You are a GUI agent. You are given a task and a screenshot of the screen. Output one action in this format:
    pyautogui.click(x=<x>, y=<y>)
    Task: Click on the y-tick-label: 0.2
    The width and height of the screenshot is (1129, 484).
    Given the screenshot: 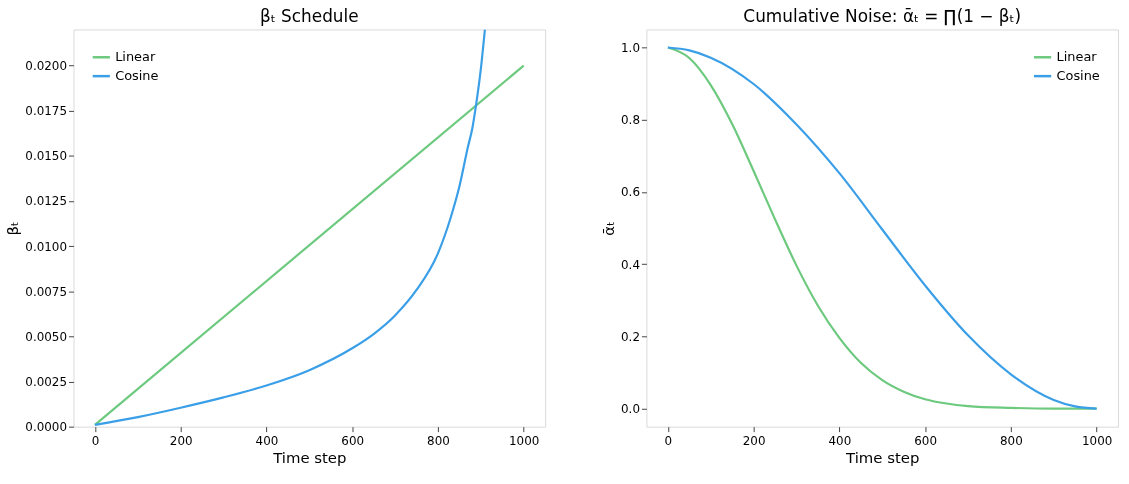 What is the action you would take?
    pyautogui.click(x=630, y=336)
    